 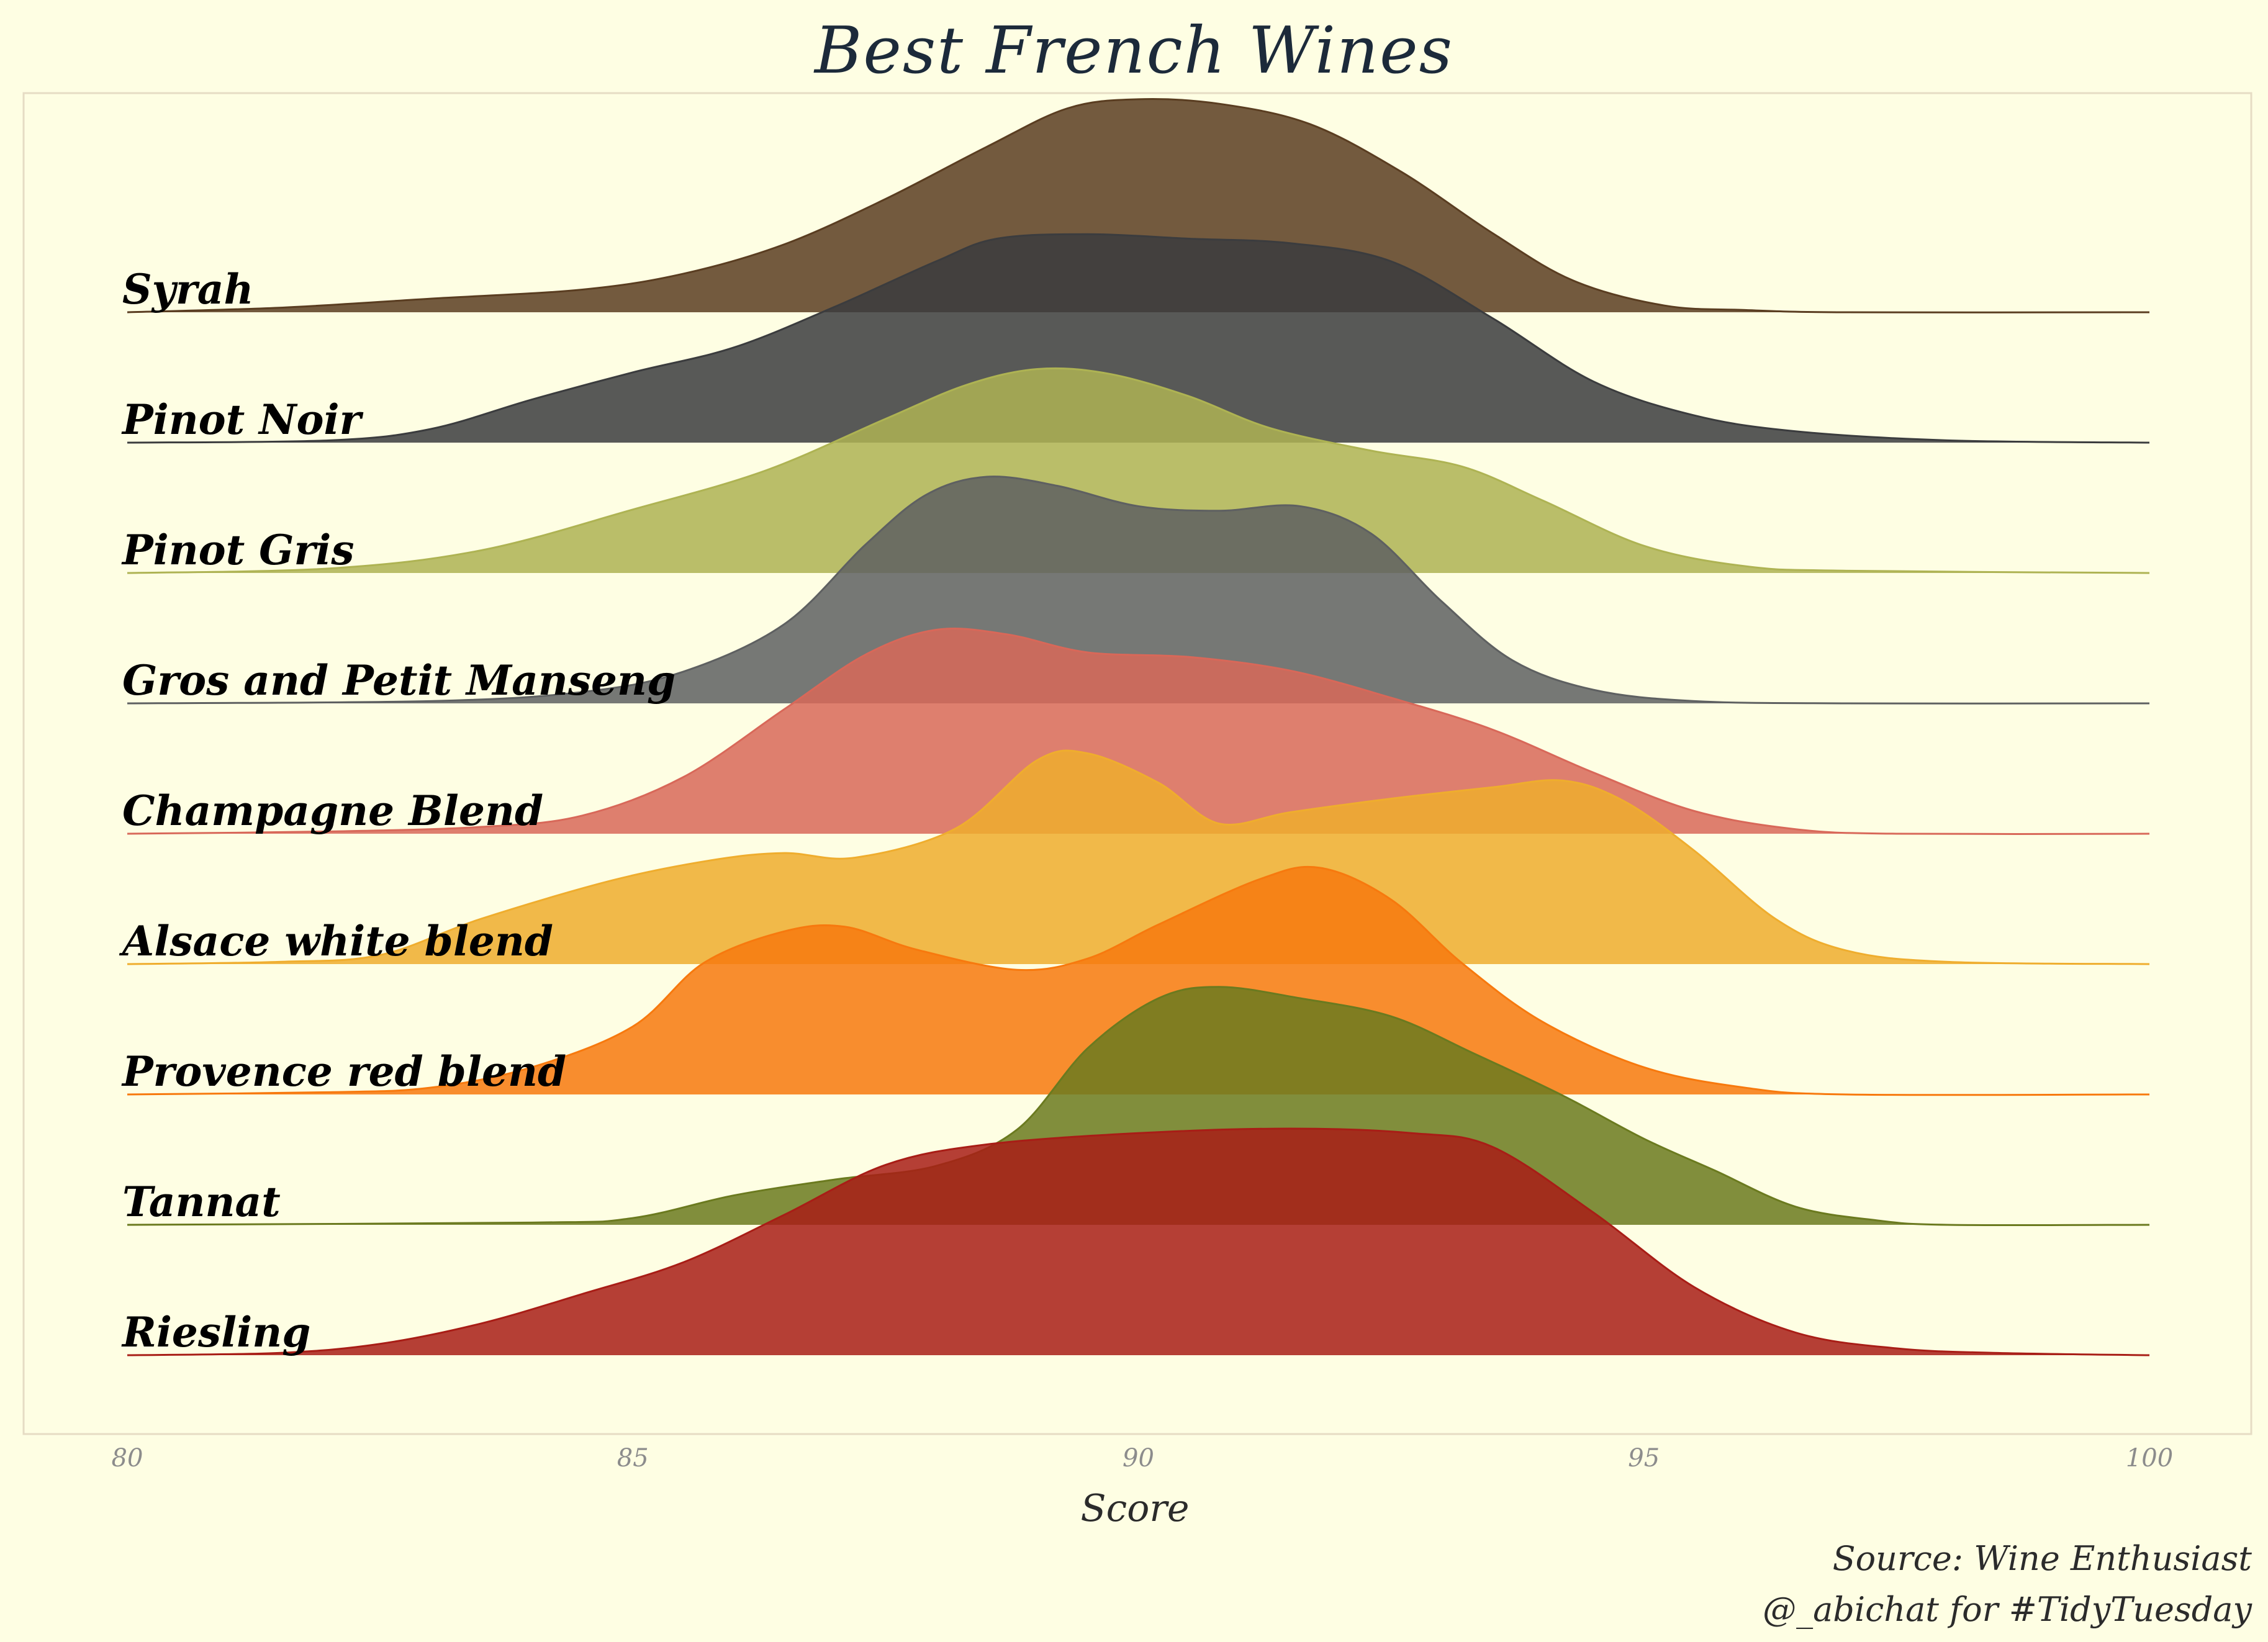 What do you see at coordinates (343, 1071) in the screenshot?
I see `ridge-label-6: Provence red blend` at bounding box center [343, 1071].